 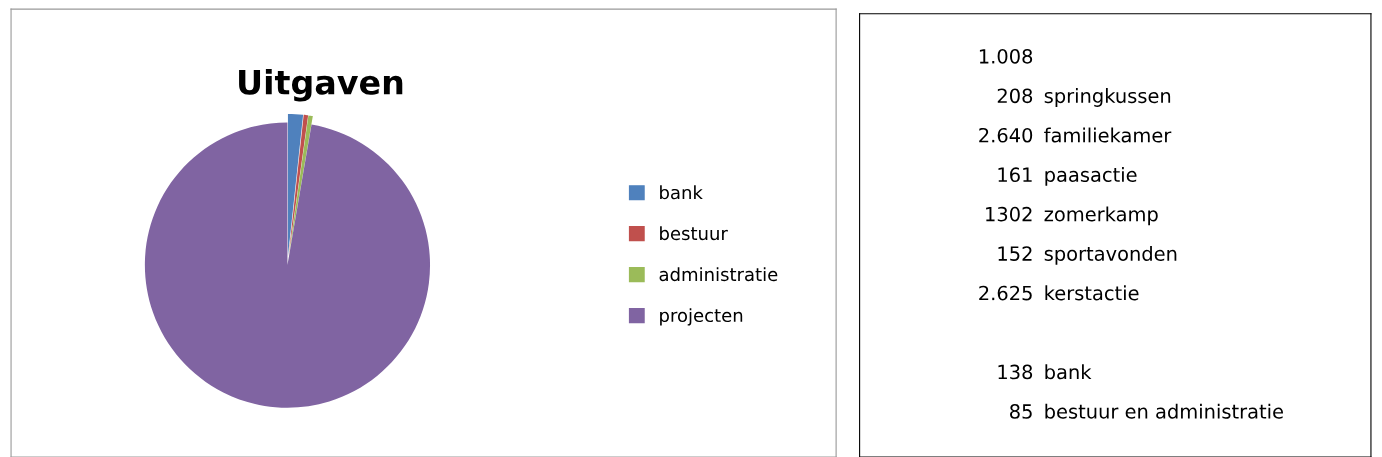 What do you see at coordinates (681, 192) in the screenshot?
I see `legend-label: bank` at bounding box center [681, 192].